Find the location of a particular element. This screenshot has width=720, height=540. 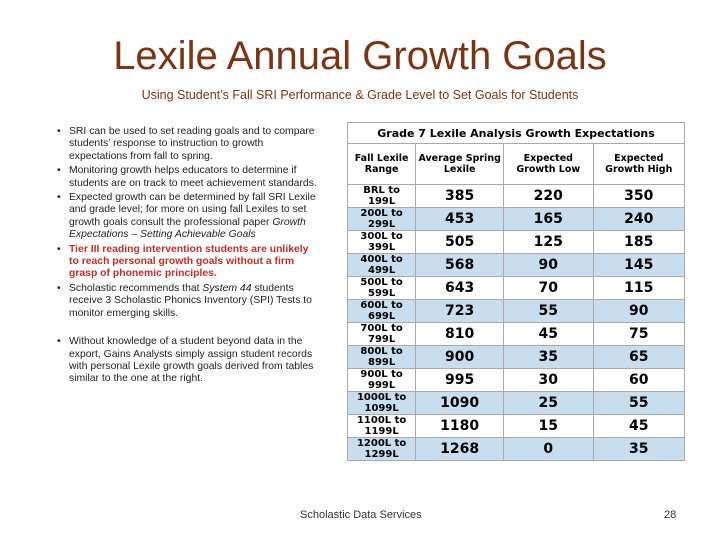

value-cell: 220 is located at coordinates (548, 196).